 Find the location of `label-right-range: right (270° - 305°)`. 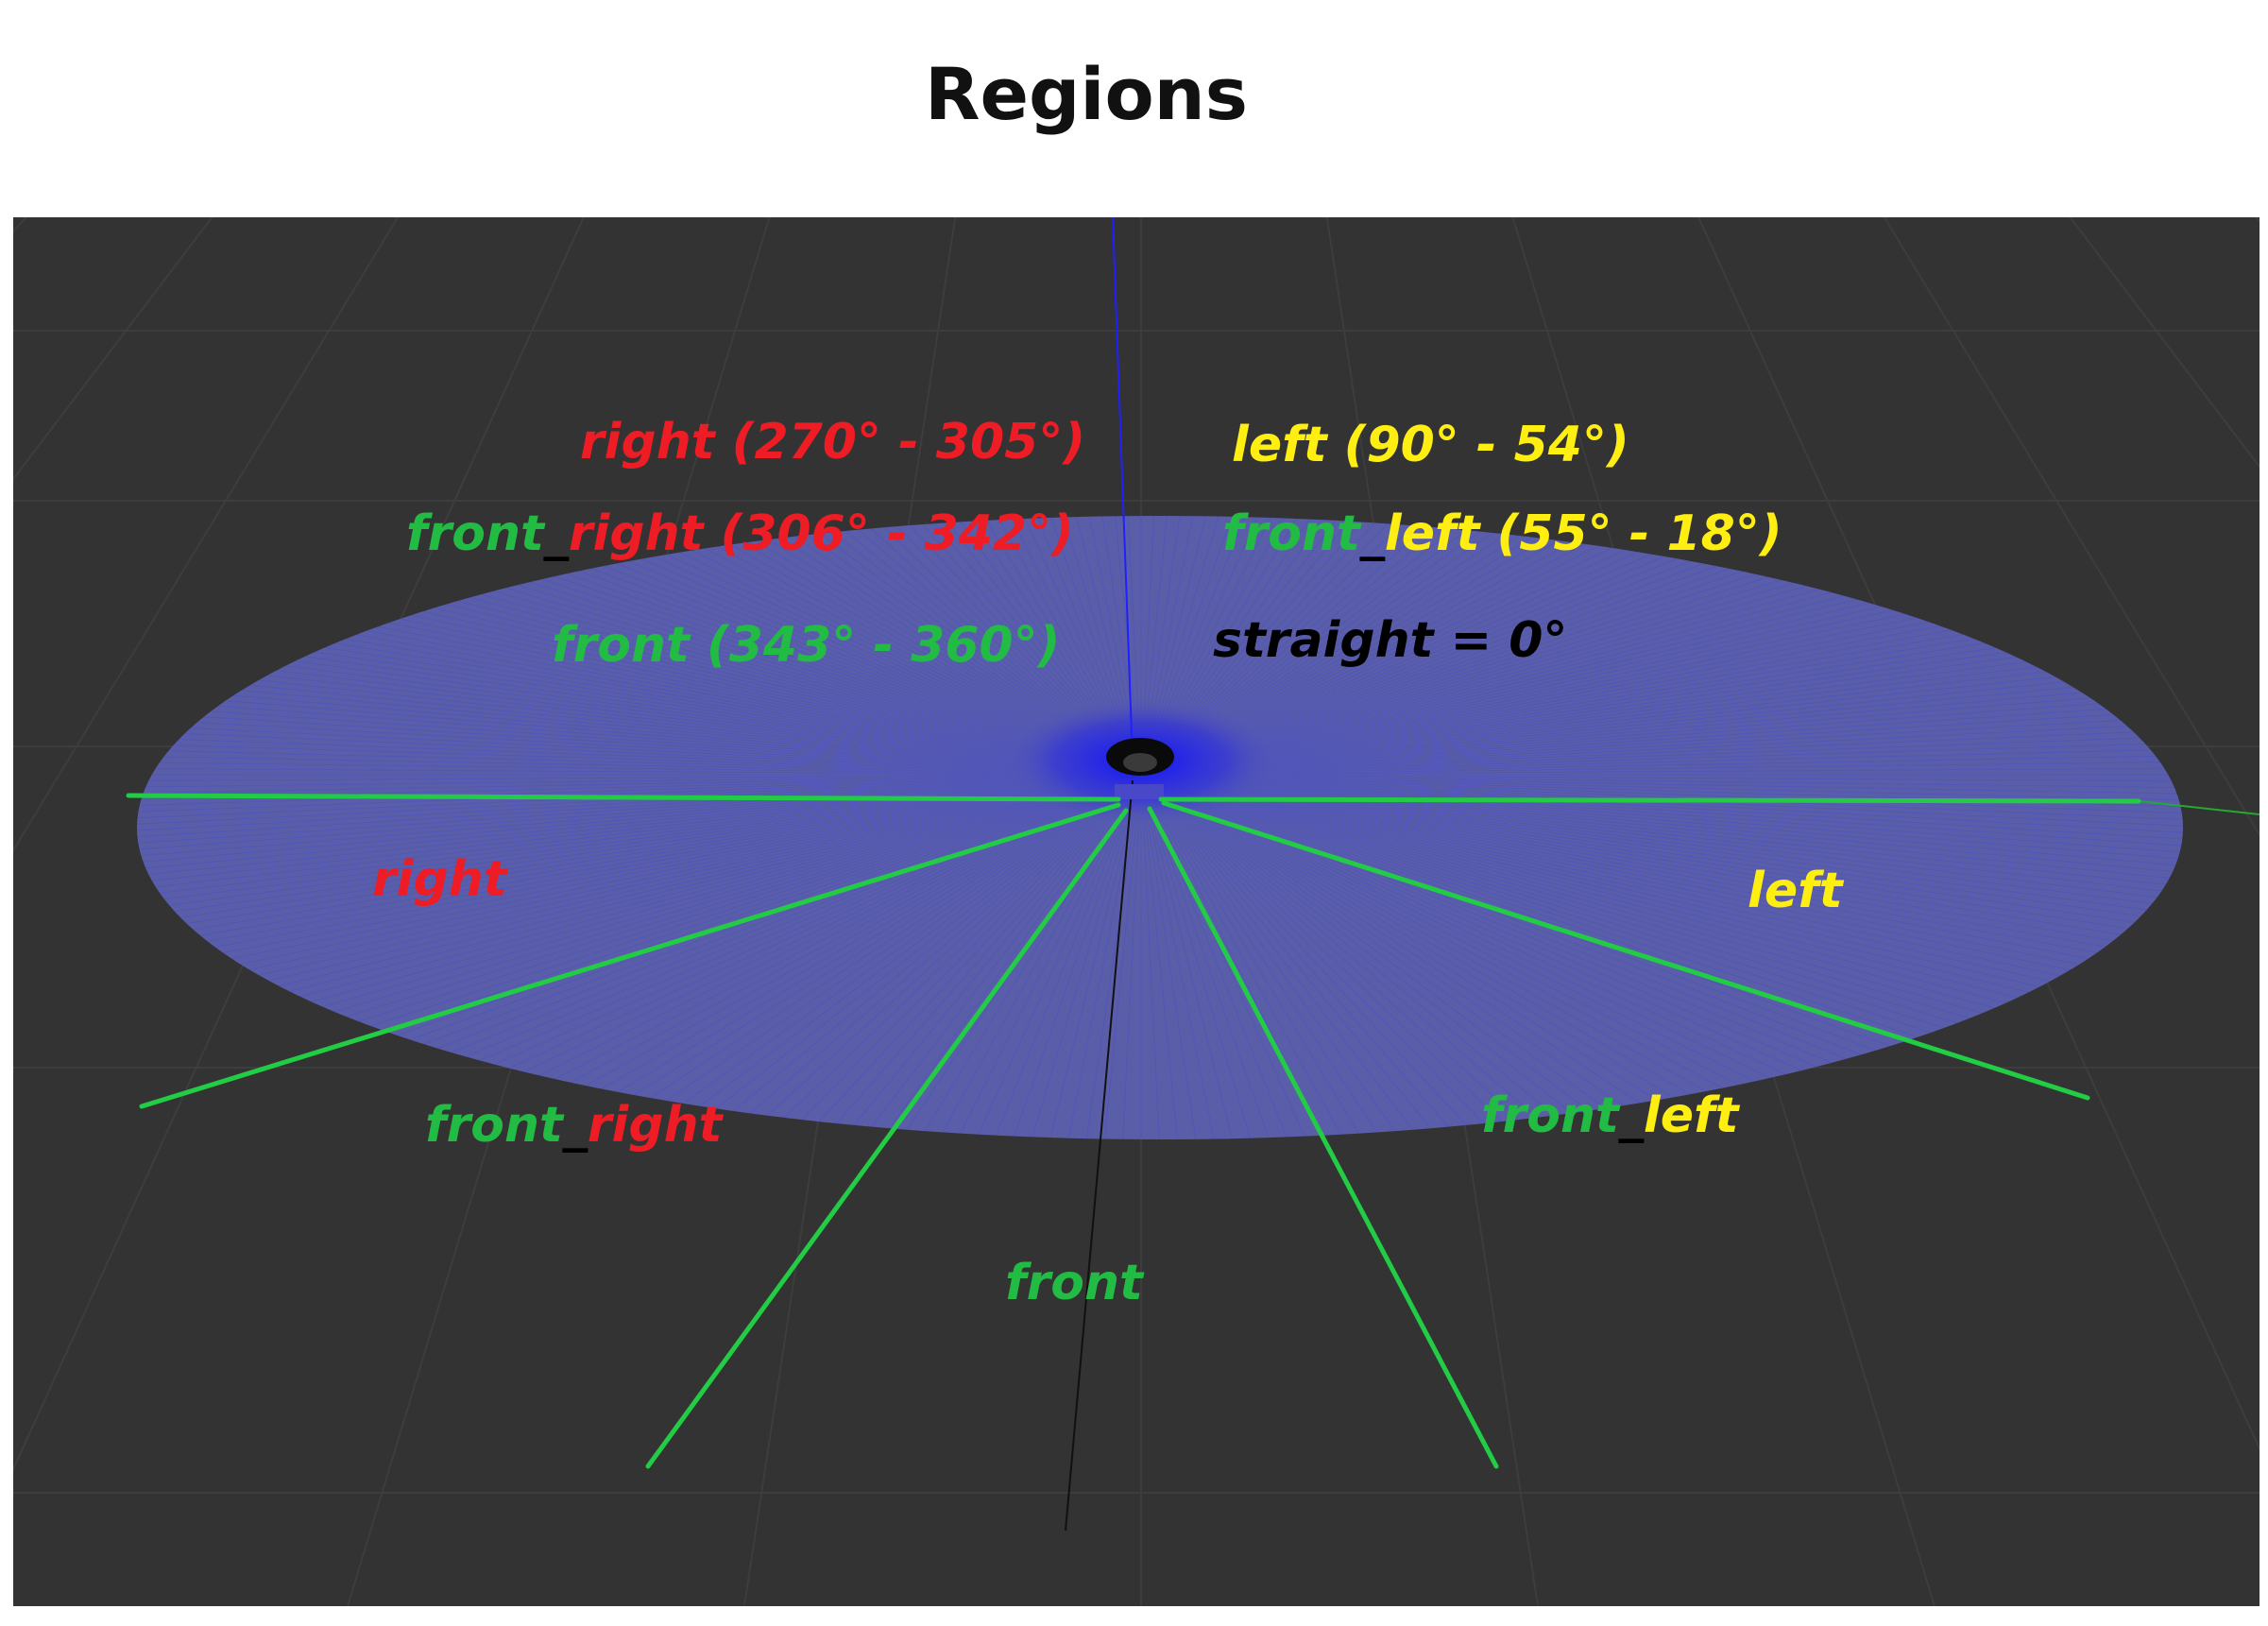

label-right-range: right (270° - 305°) is located at coordinates (832, 442).